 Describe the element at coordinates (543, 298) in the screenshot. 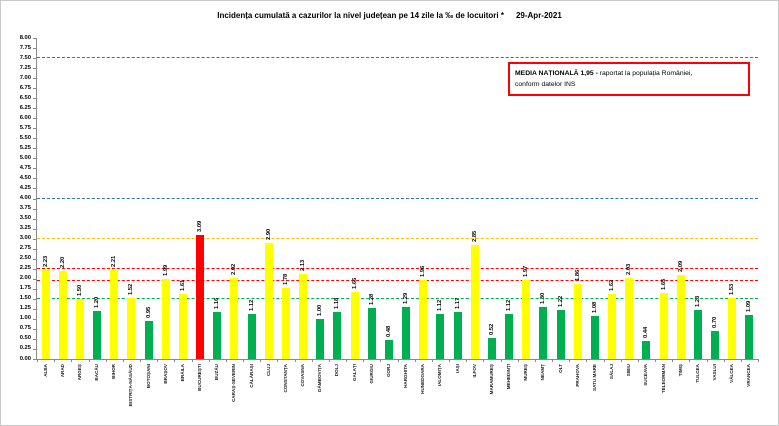

I see `bar-value-label: 1.30` at that location.